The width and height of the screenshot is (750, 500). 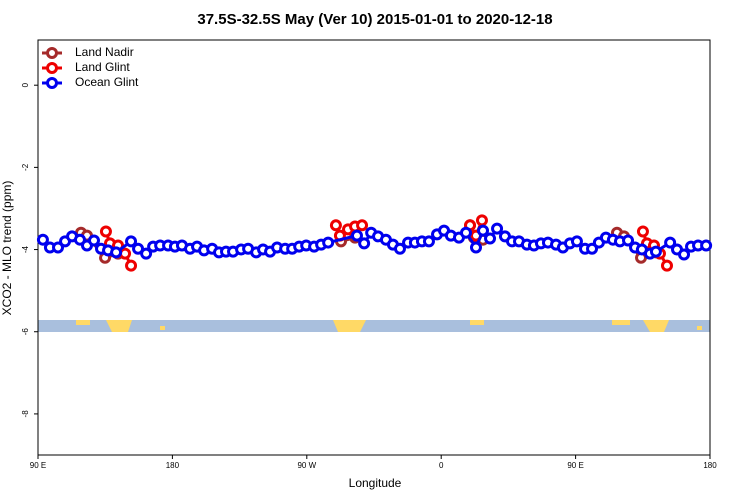 What do you see at coordinates (107, 82) in the screenshot?
I see `legend-label: Ocean Glint` at bounding box center [107, 82].